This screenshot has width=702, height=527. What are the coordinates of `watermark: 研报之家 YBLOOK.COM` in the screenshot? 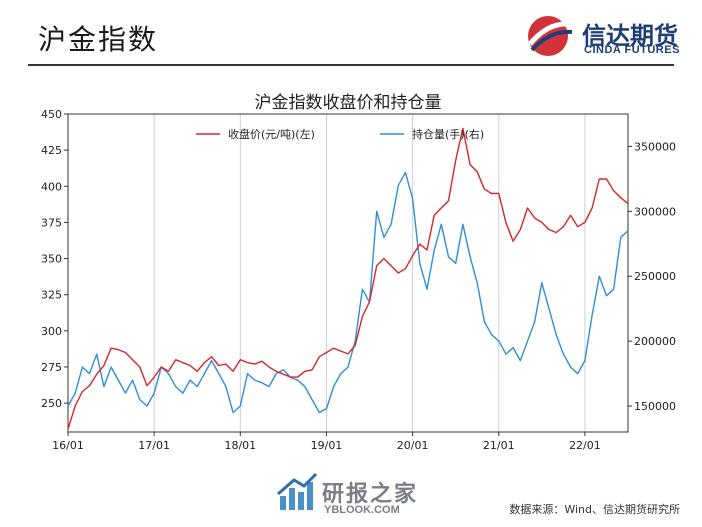 It's located at (356, 497).